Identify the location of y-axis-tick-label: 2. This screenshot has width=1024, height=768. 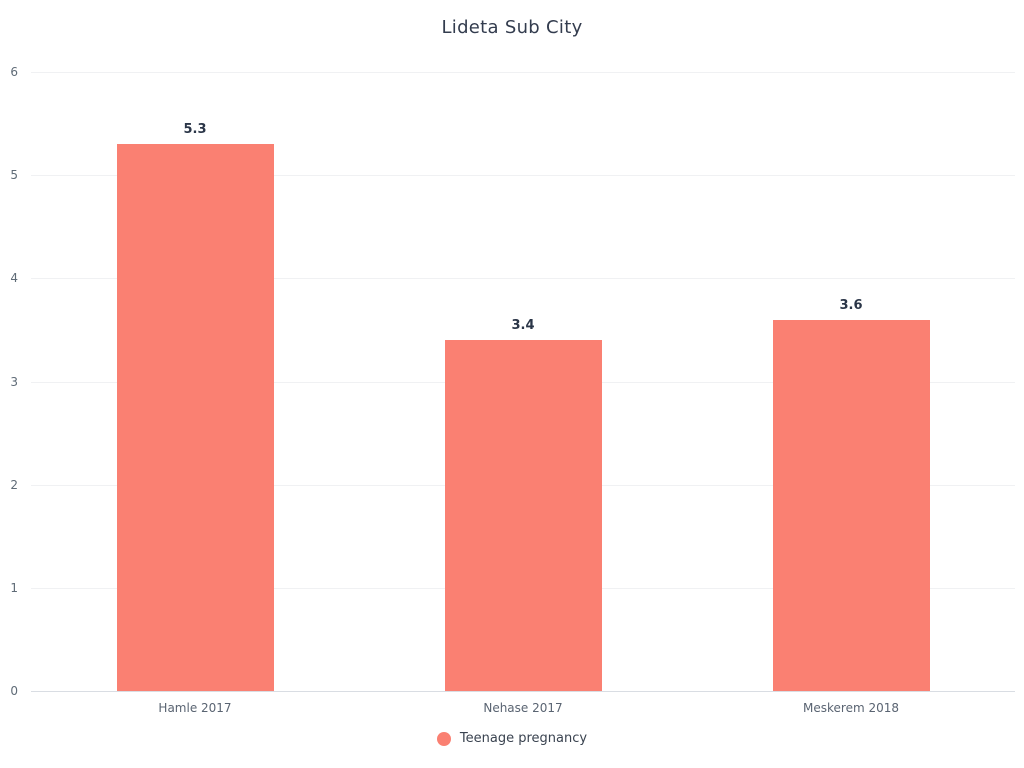
(14, 484).